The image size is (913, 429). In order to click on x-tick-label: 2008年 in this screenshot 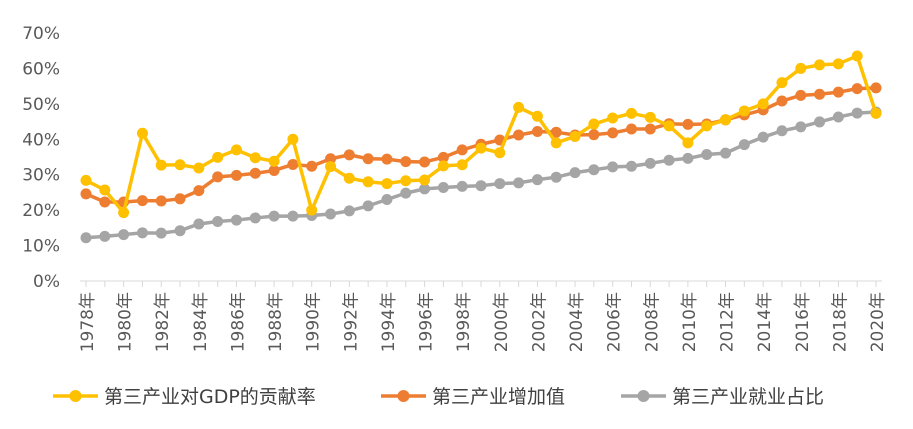, I will do `click(652, 322)`.